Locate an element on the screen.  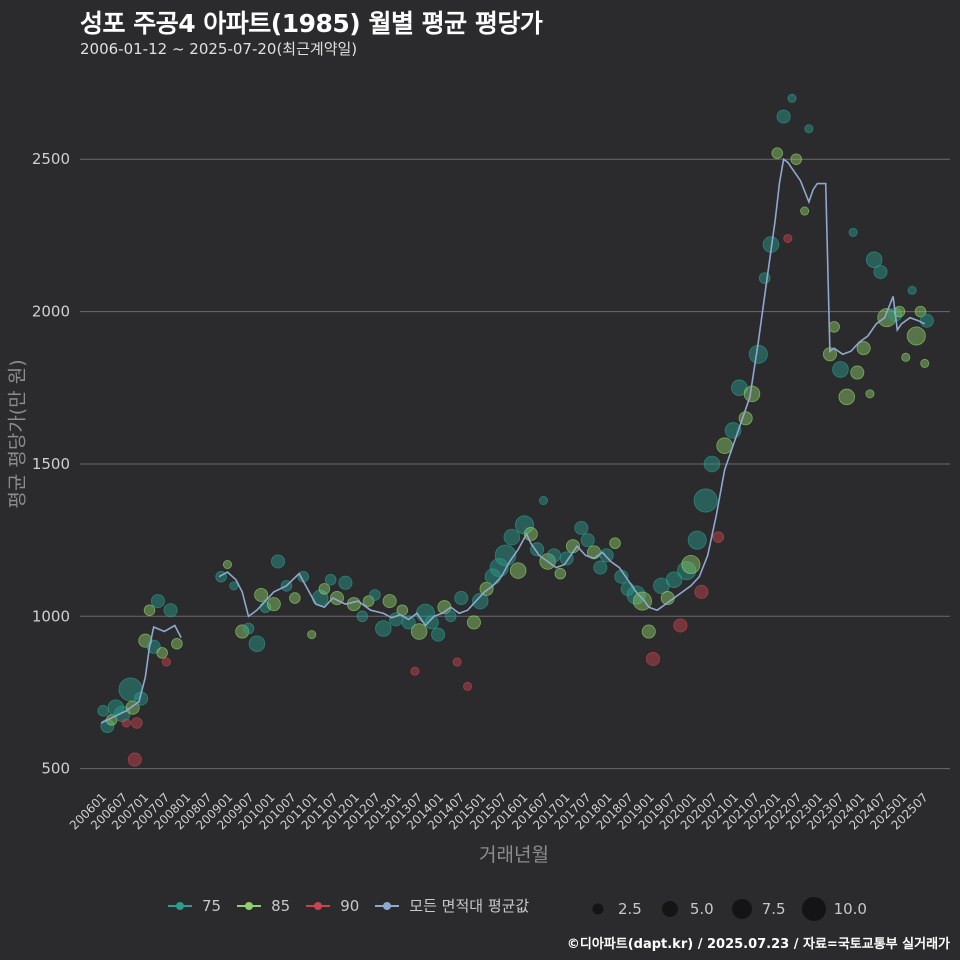
y-tick-label: 2000 is located at coordinates (51, 312).